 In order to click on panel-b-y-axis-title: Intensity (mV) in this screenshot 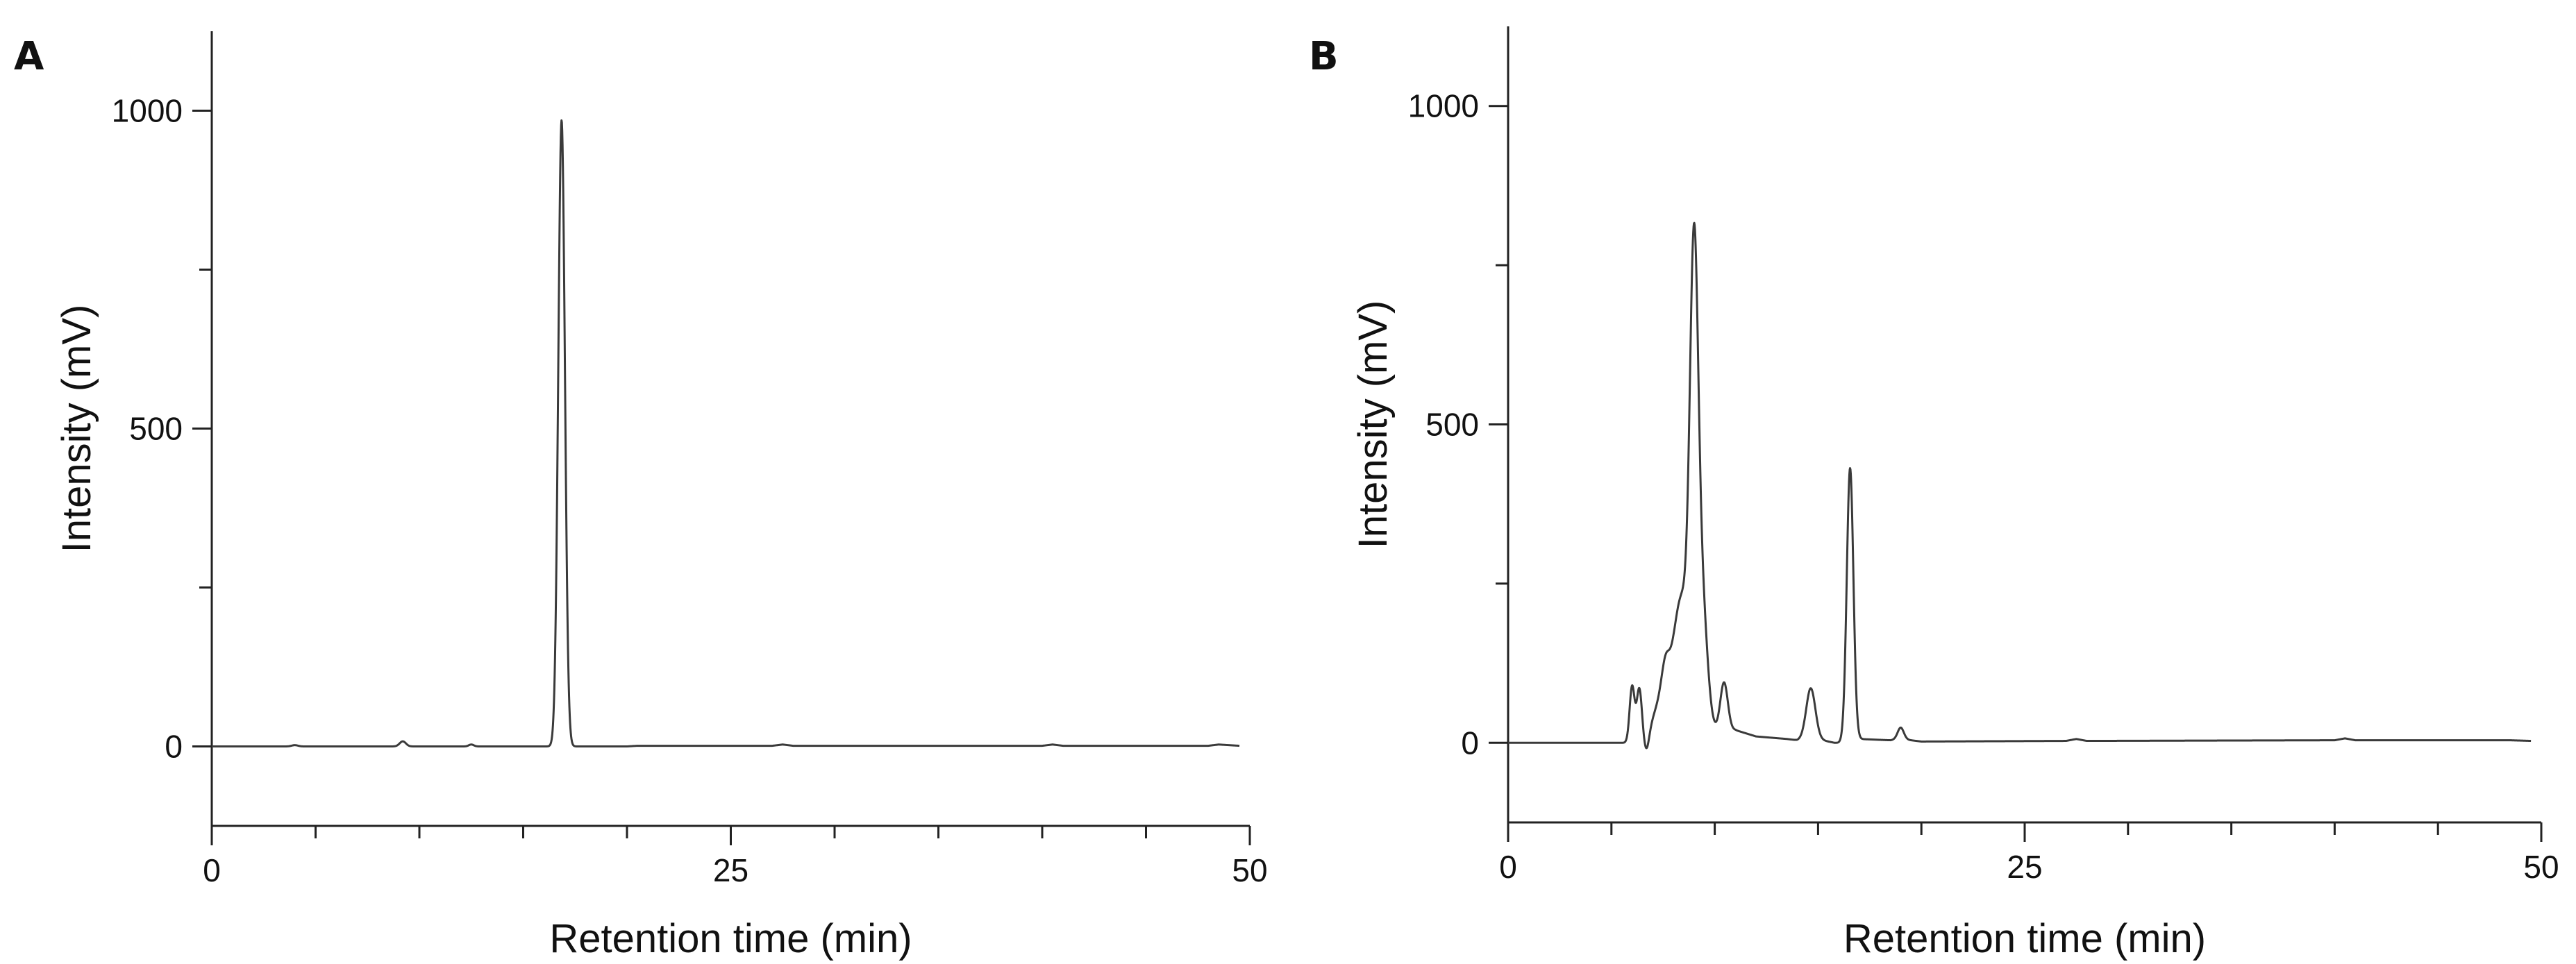, I will do `click(1373, 425)`.